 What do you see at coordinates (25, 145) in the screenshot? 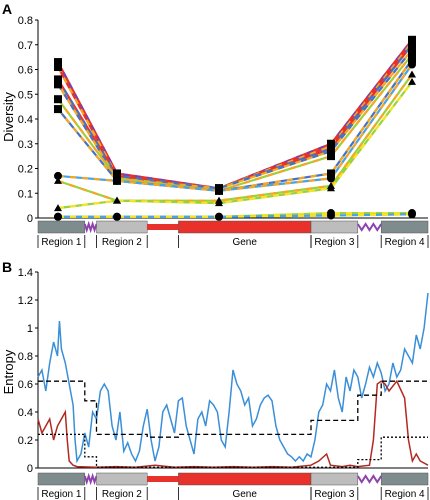
I see `y-tick-label: 0.3` at bounding box center [25, 145].